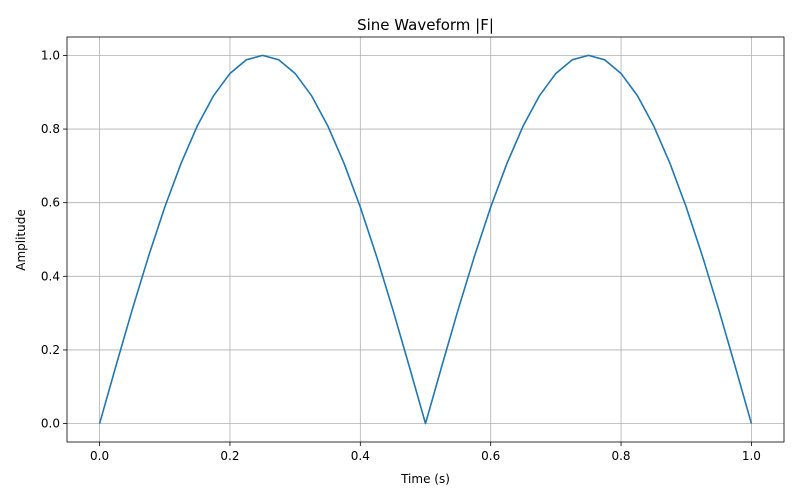  Describe the element at coordinates (50, 424) in the screenshot. I see `y-tick-label: 0.0` at that location.